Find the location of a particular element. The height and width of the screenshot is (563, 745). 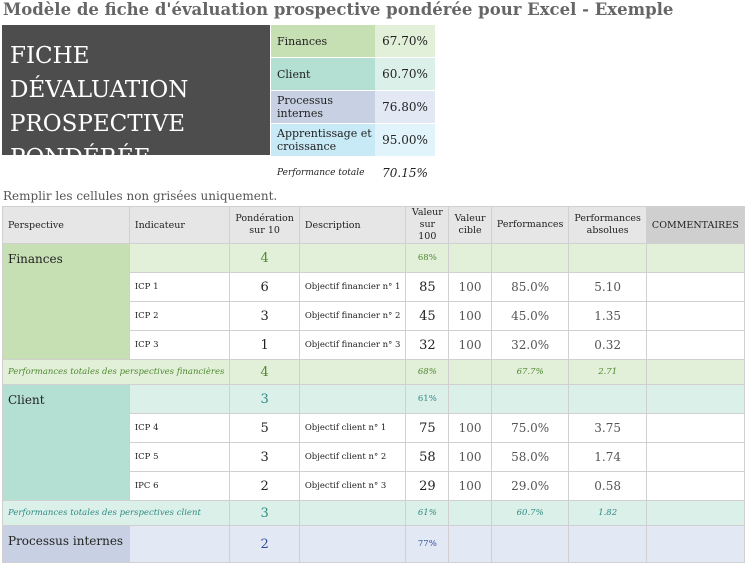

header-cell: Valeur sur 100 is located at coordinates (427, 225).